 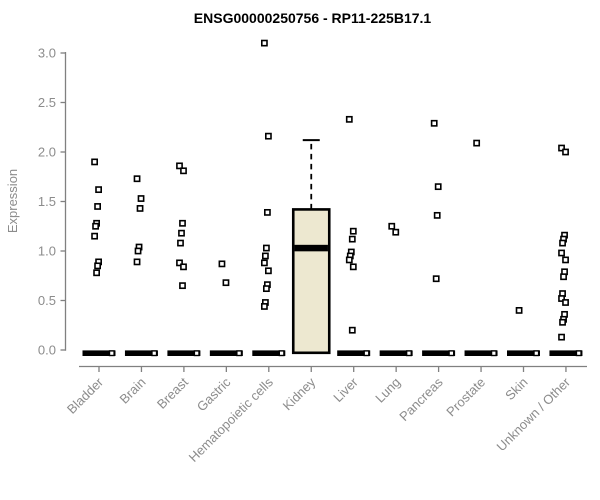 What do you see at coordinates (132, 391) in the screenshot?
I see `x-tick-label: Brain` at bounding box center [132, 391].